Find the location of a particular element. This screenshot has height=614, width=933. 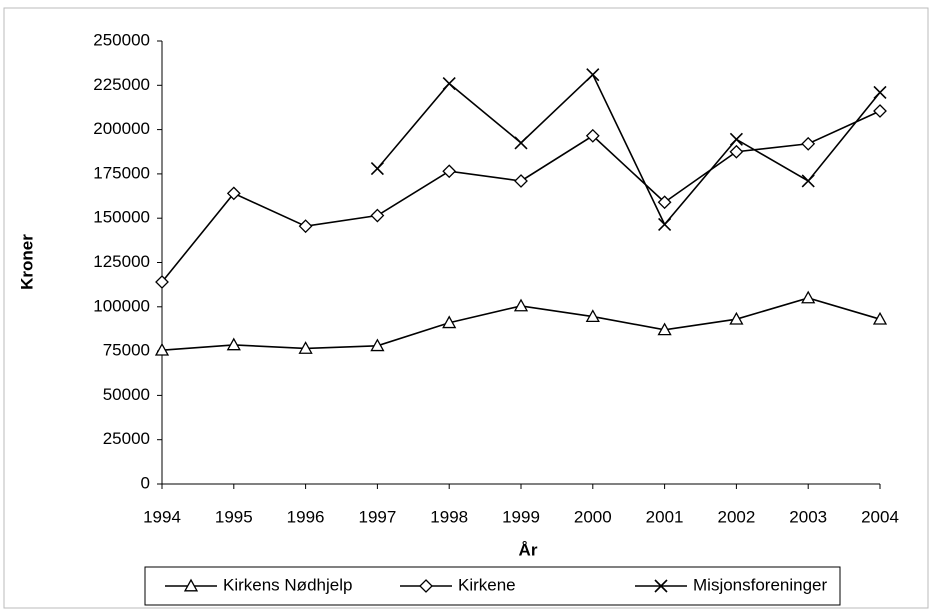

y-tick-label: 225000 is located at coordinates (121, 84).